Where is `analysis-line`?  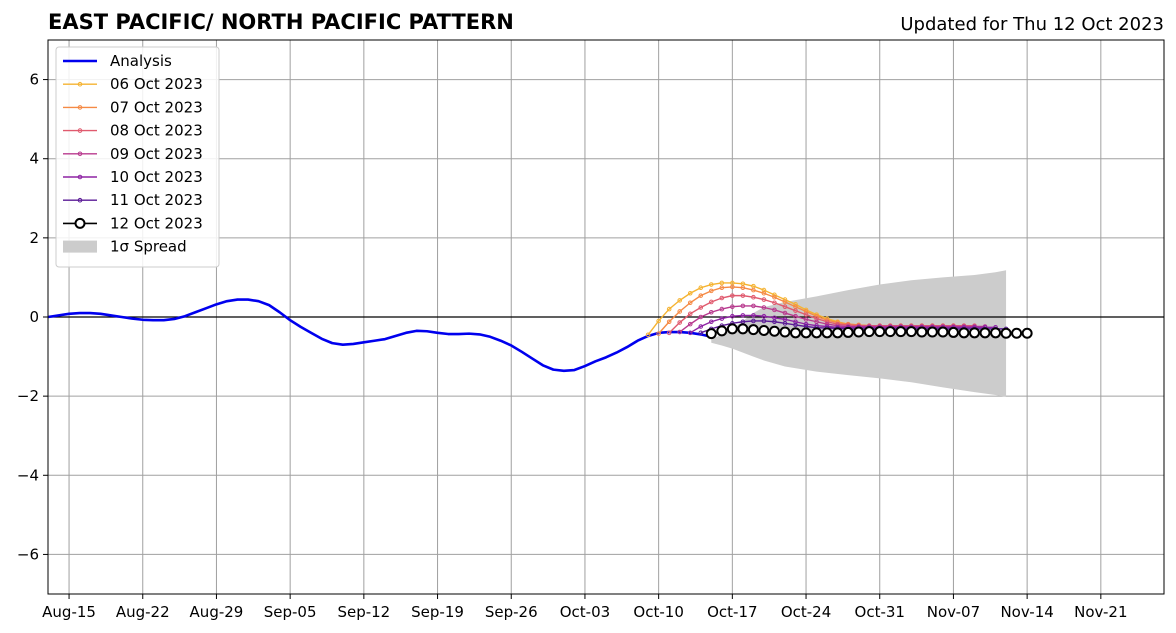 analysis-line is located at coordinates (379, 335).